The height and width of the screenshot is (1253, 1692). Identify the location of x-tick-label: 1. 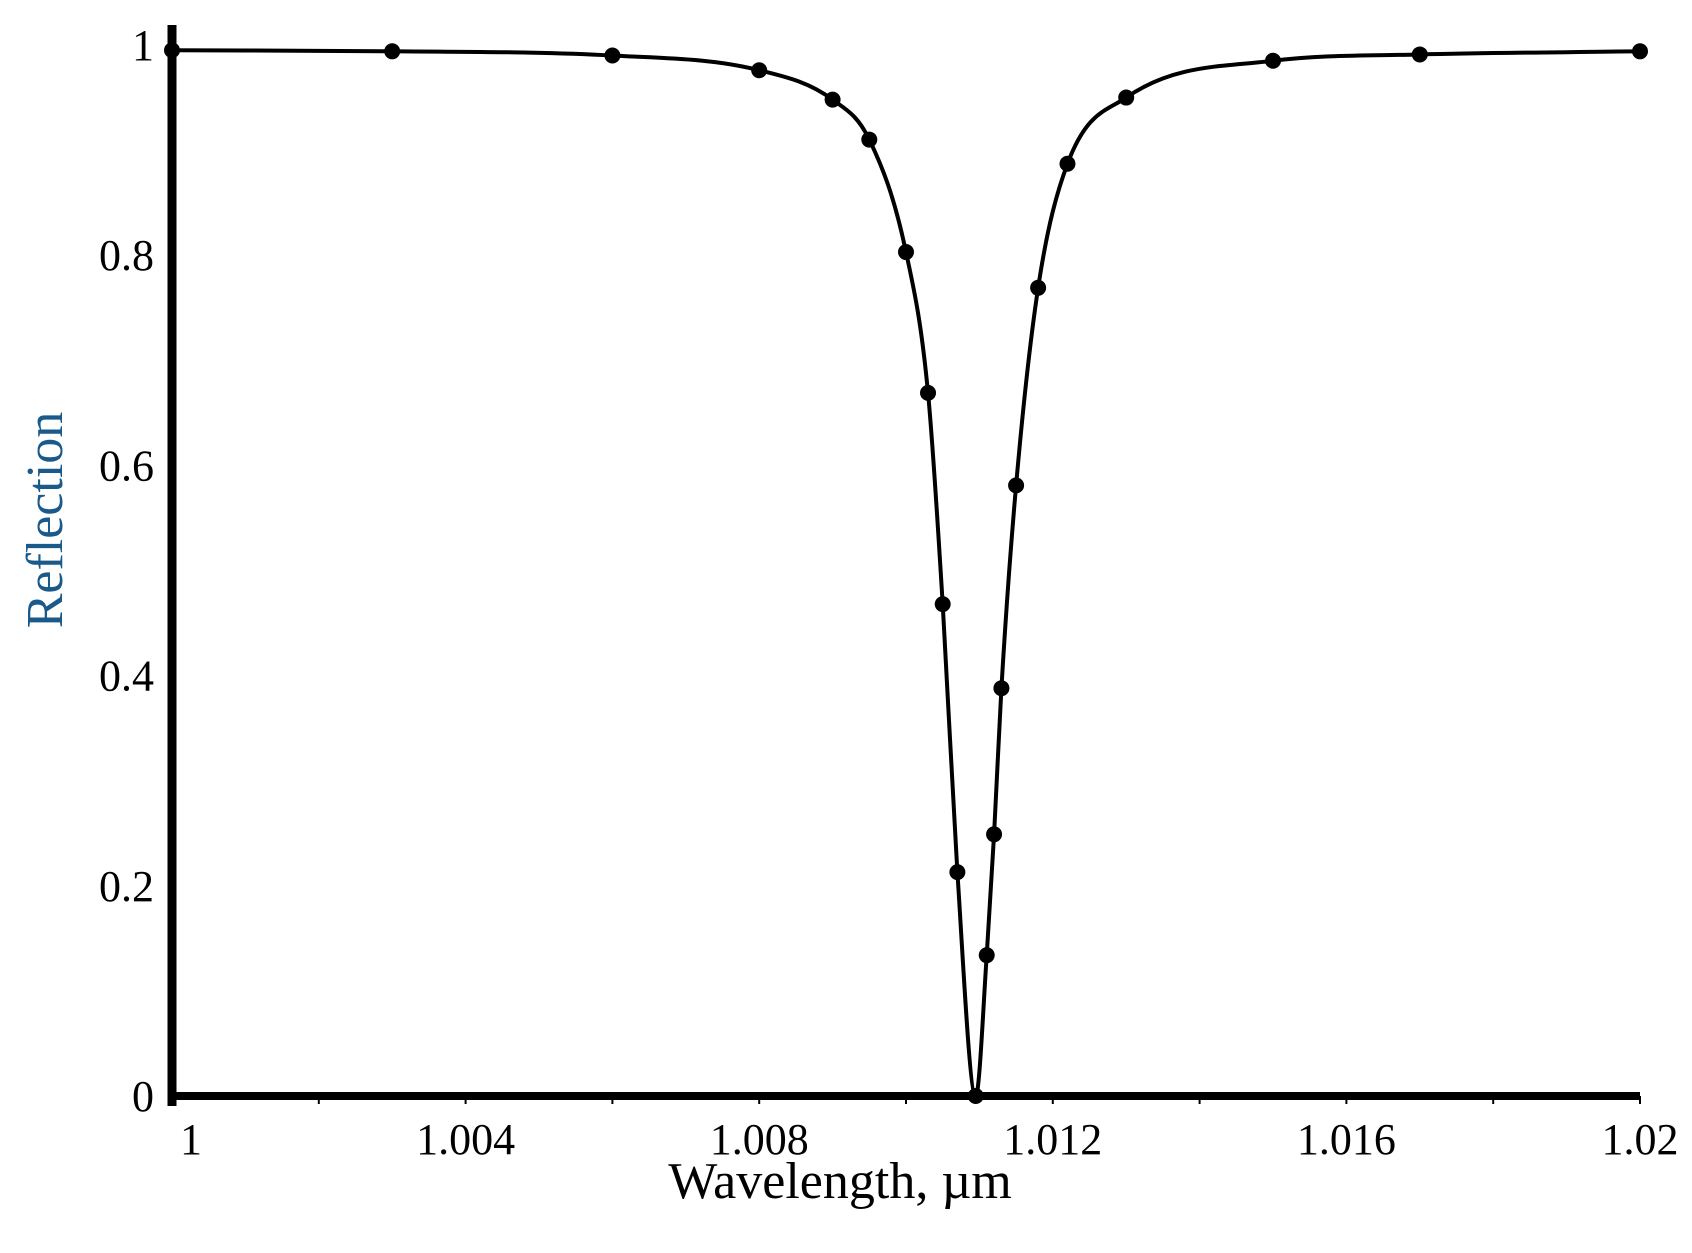
(191, 1139).